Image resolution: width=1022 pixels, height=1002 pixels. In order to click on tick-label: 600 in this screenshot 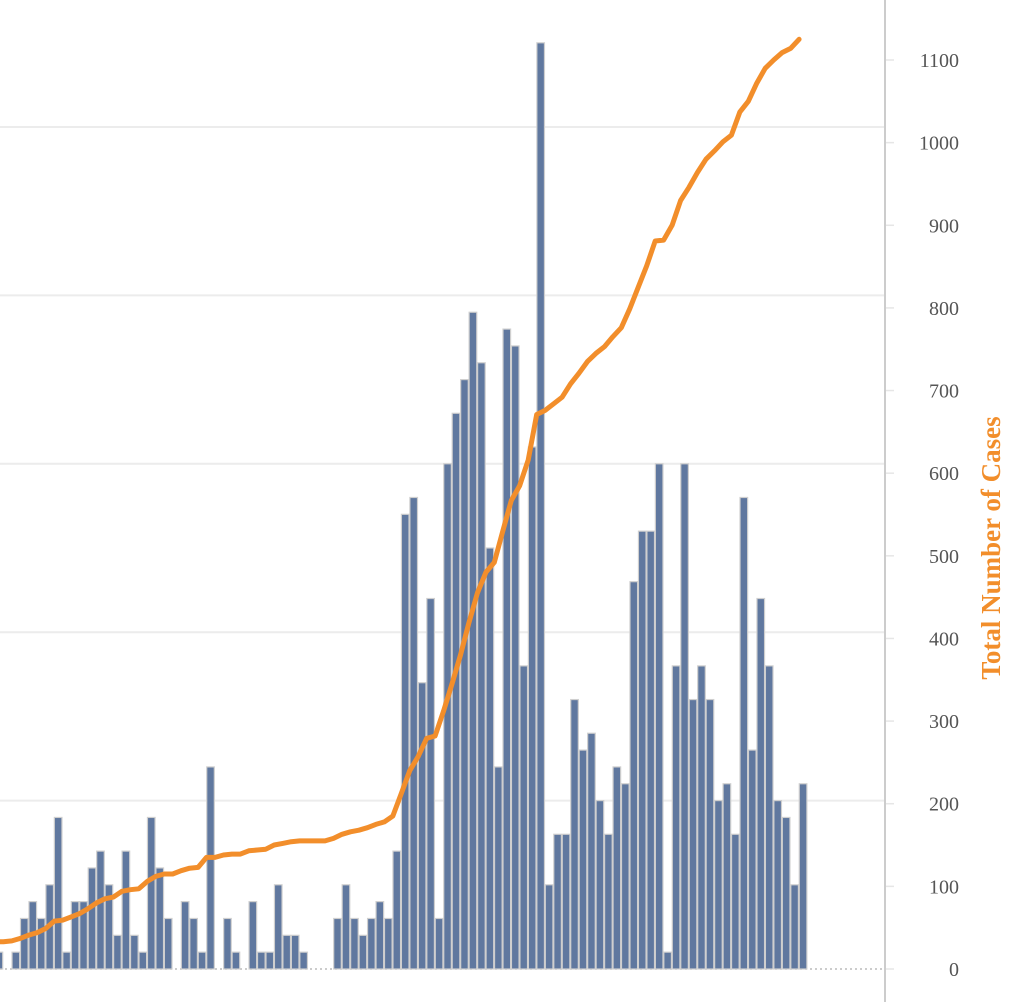, I will do `click(944, 474)`.